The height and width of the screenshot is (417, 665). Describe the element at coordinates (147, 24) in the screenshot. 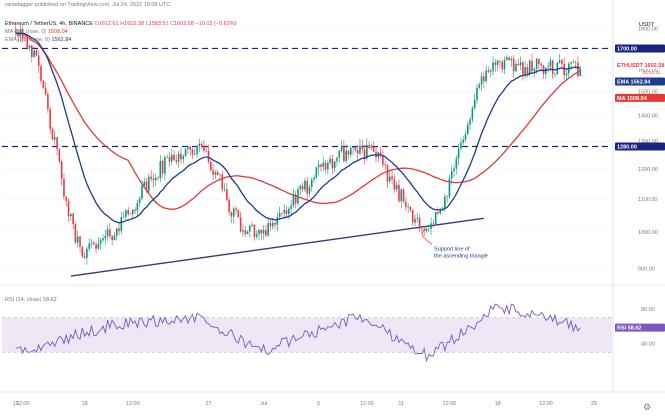

I see `ohlc-l-label: L` at that location.